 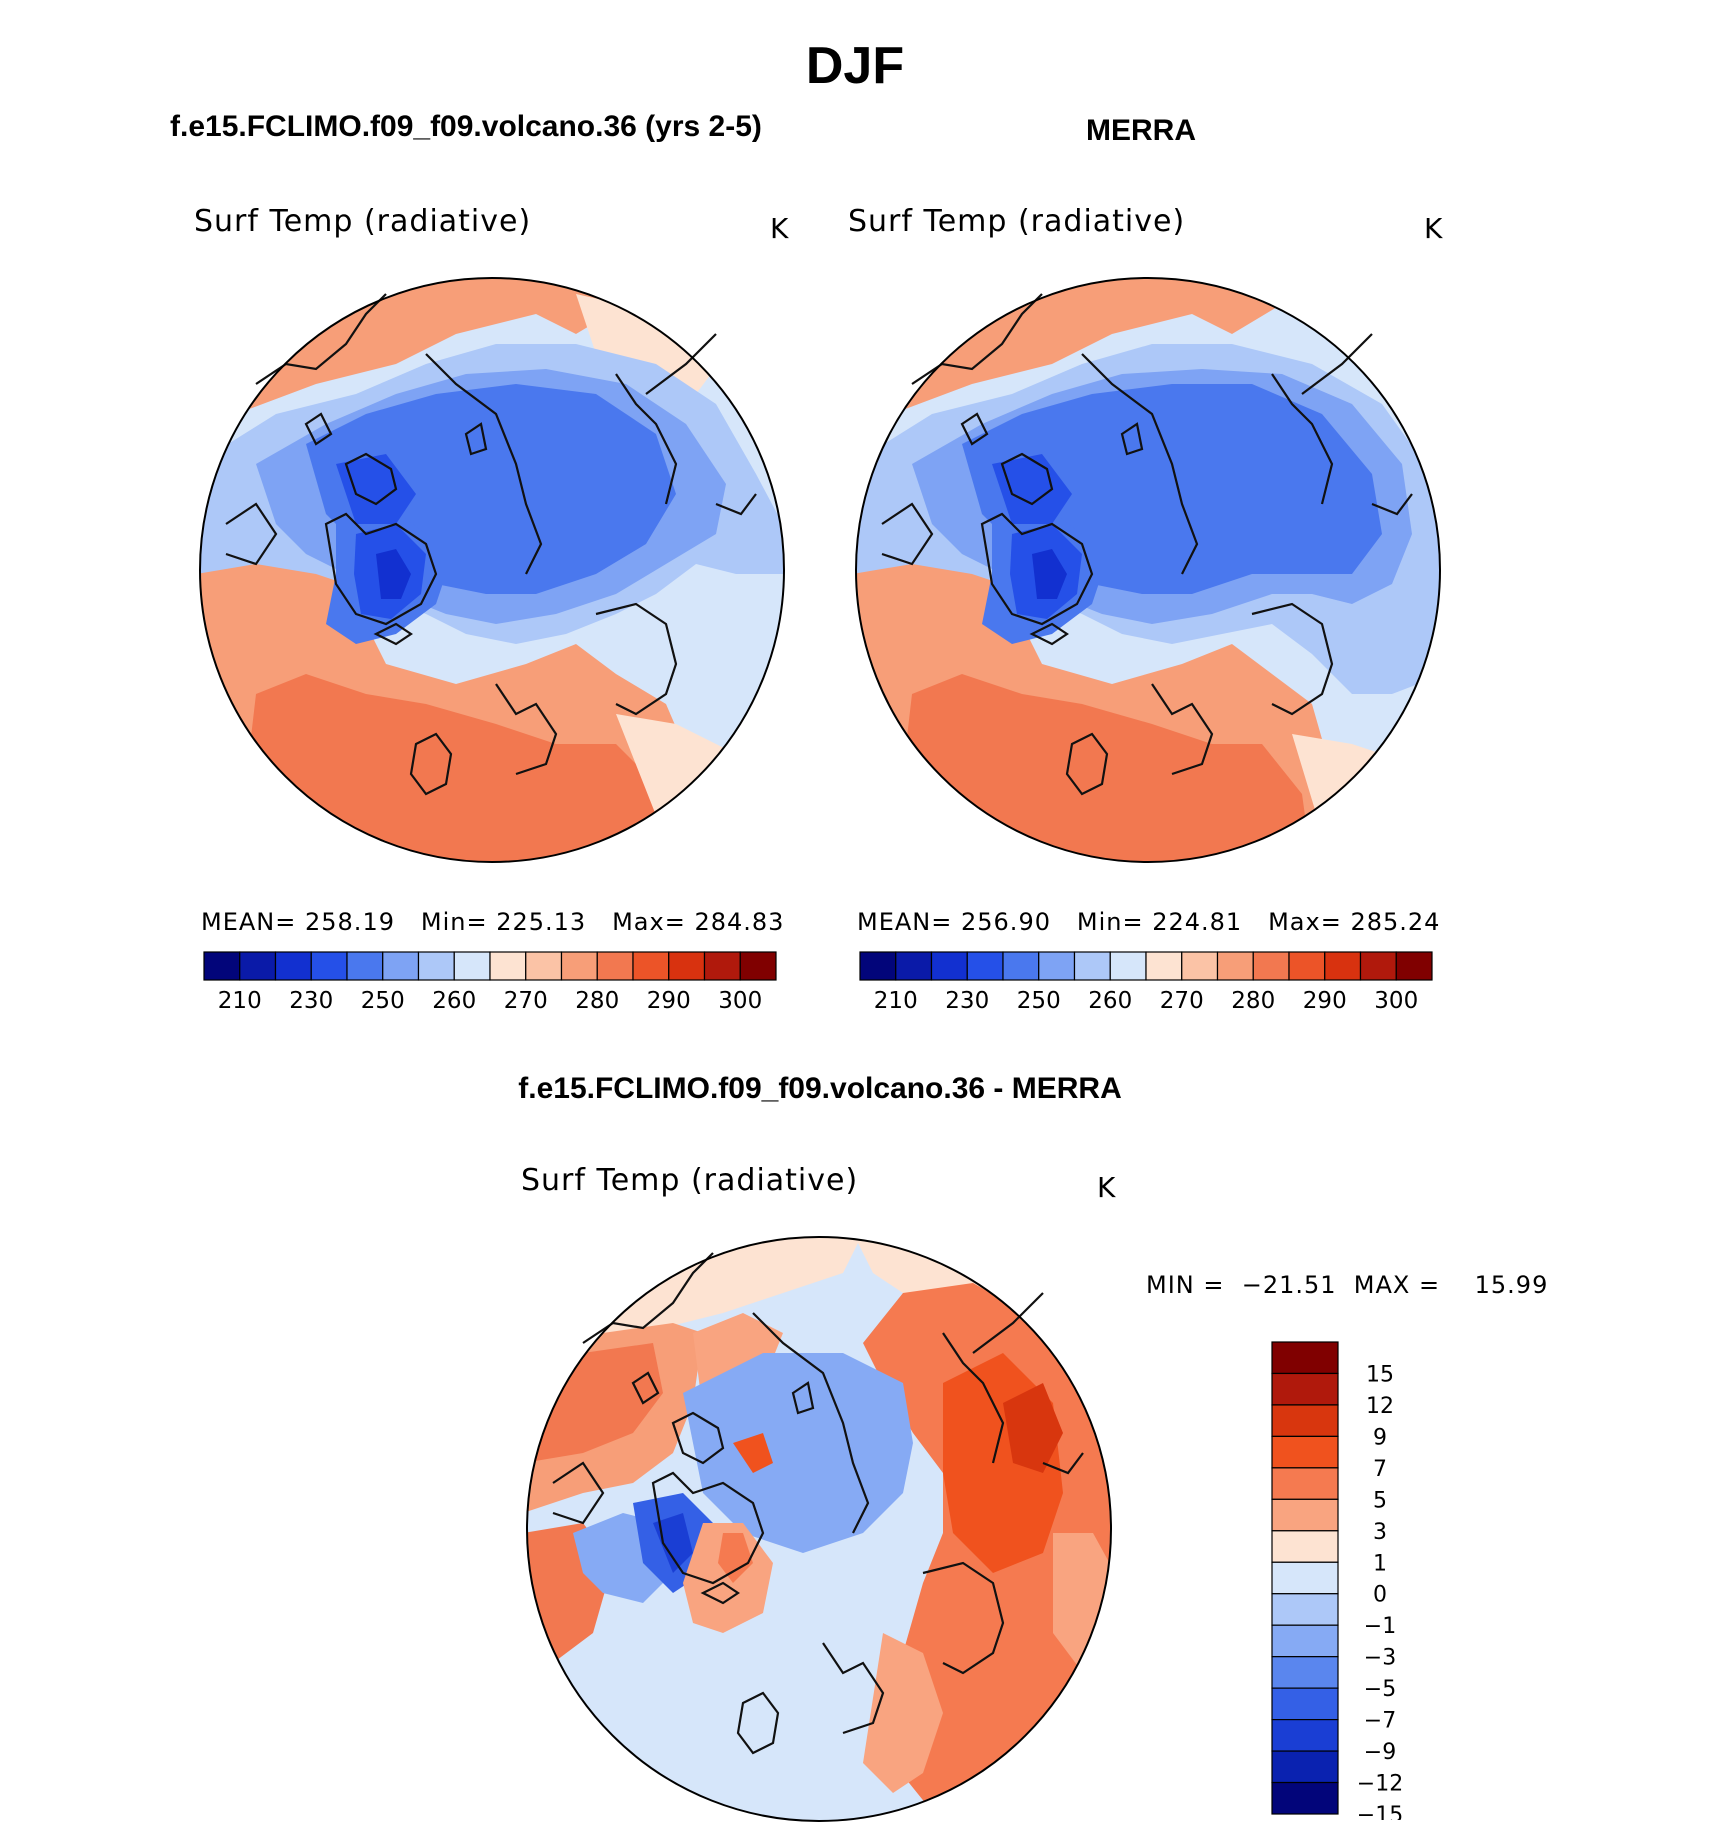 What do you see at coordinates (1380, 1469) in the screenshot?
I see `colorbar-tick-label: 7` at bounding box center [1380, 1469].